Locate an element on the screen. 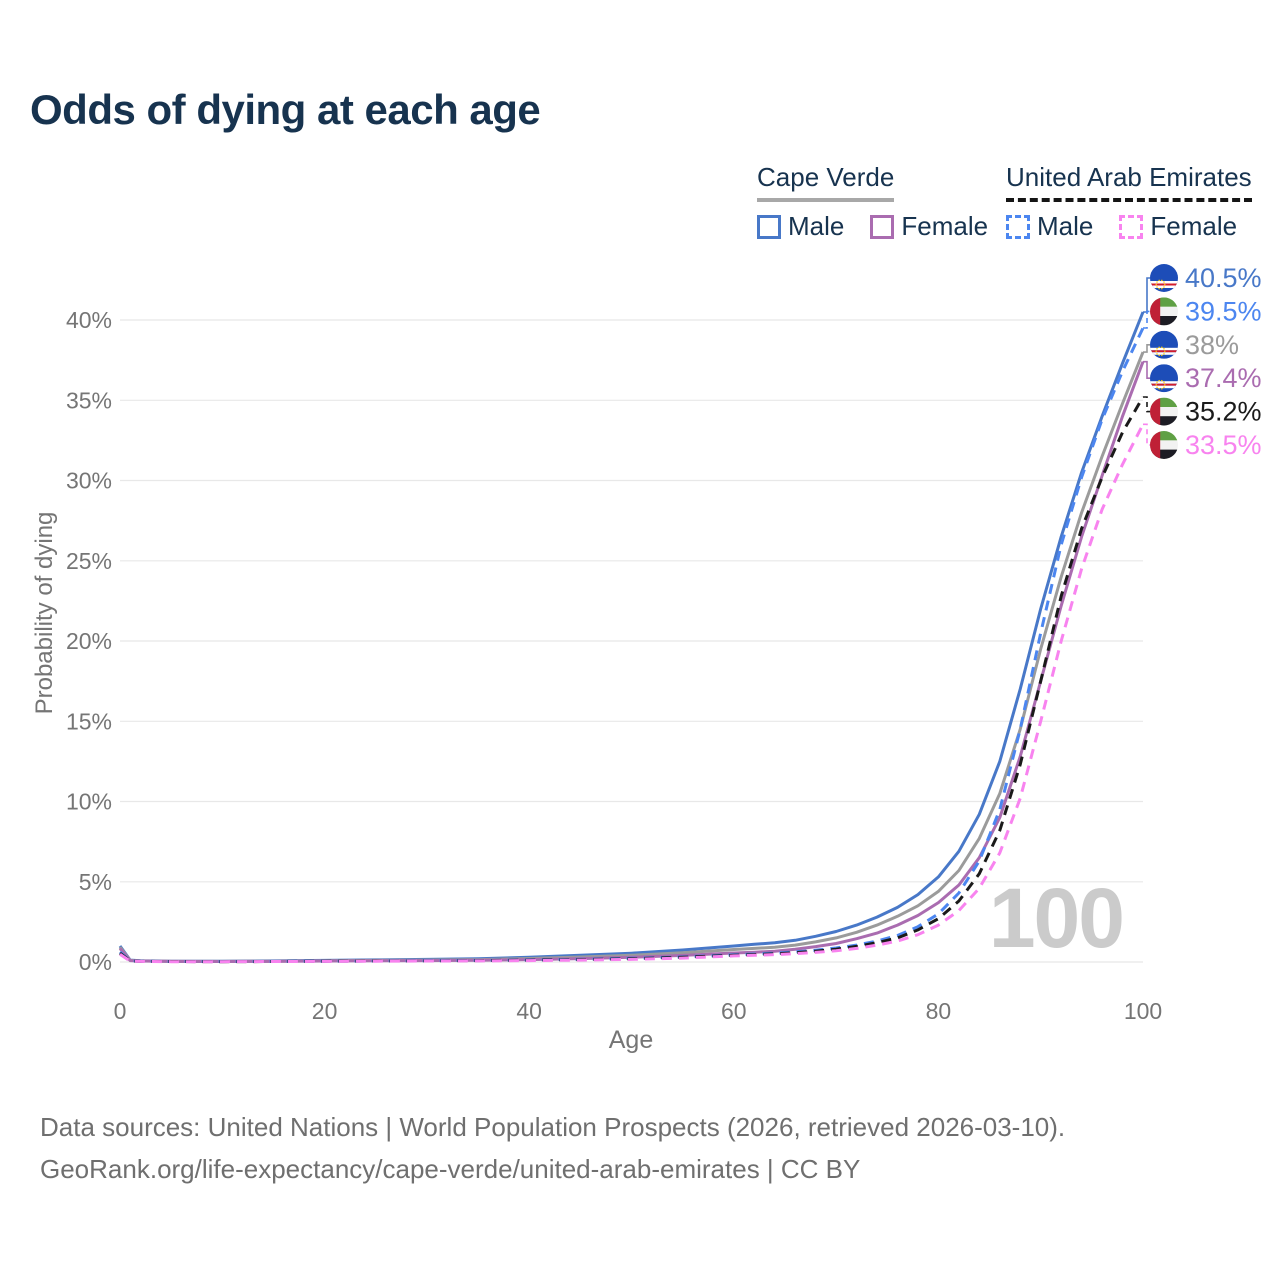  y-tick-label: 25% is located at coordinates (89, 561).